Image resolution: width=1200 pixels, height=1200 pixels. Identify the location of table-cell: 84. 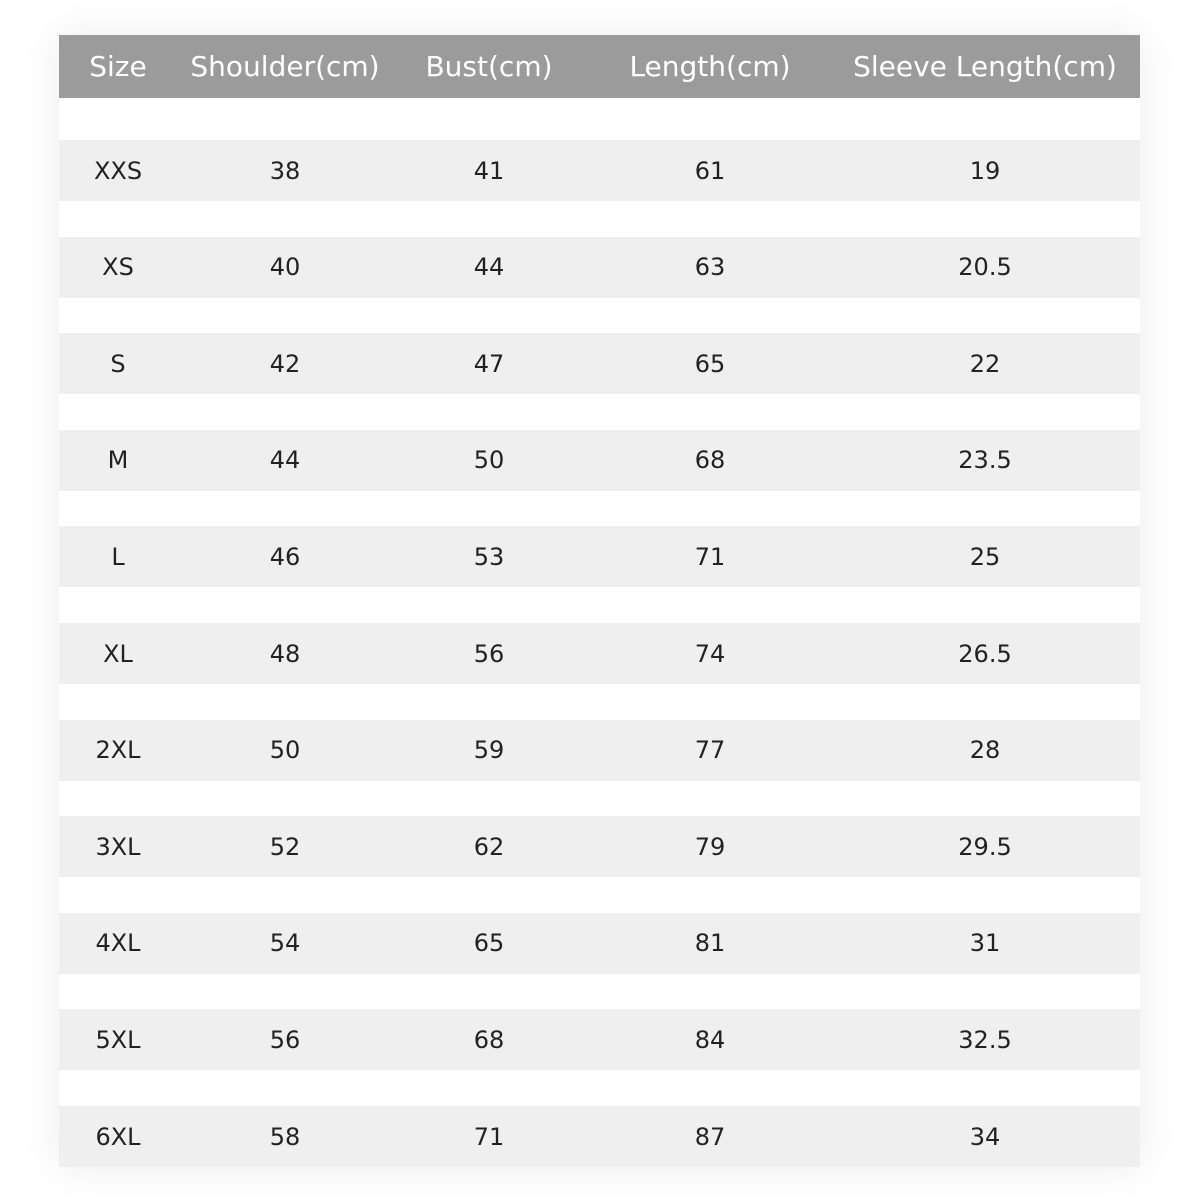
(710, 1039).